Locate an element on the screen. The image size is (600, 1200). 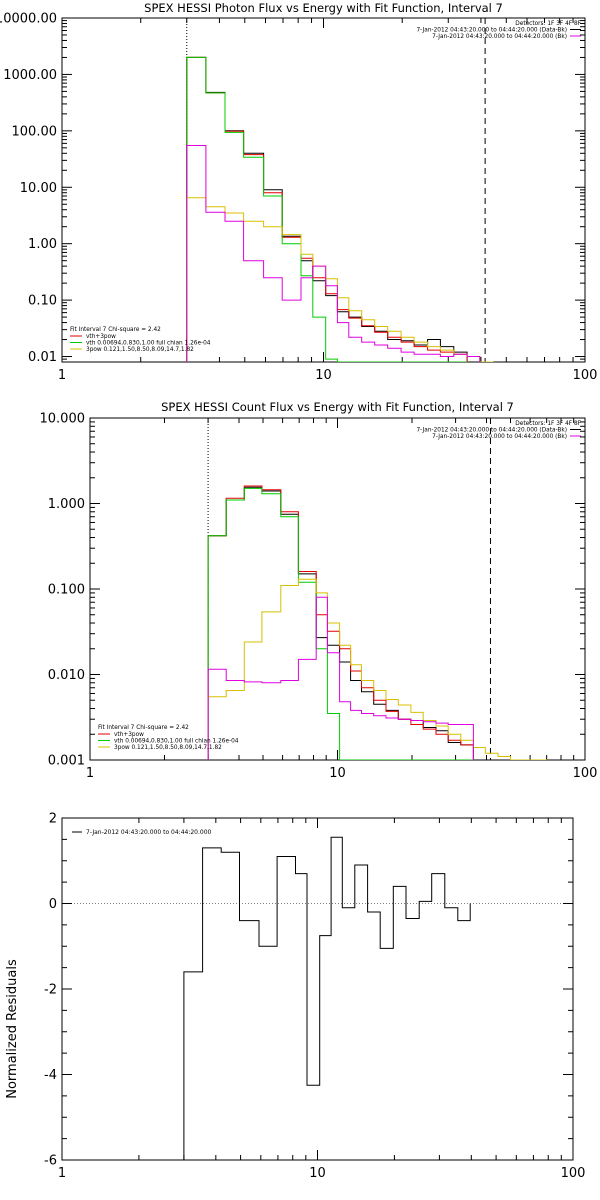
y-tick-label: 0 is located at coordinates (53, 904).